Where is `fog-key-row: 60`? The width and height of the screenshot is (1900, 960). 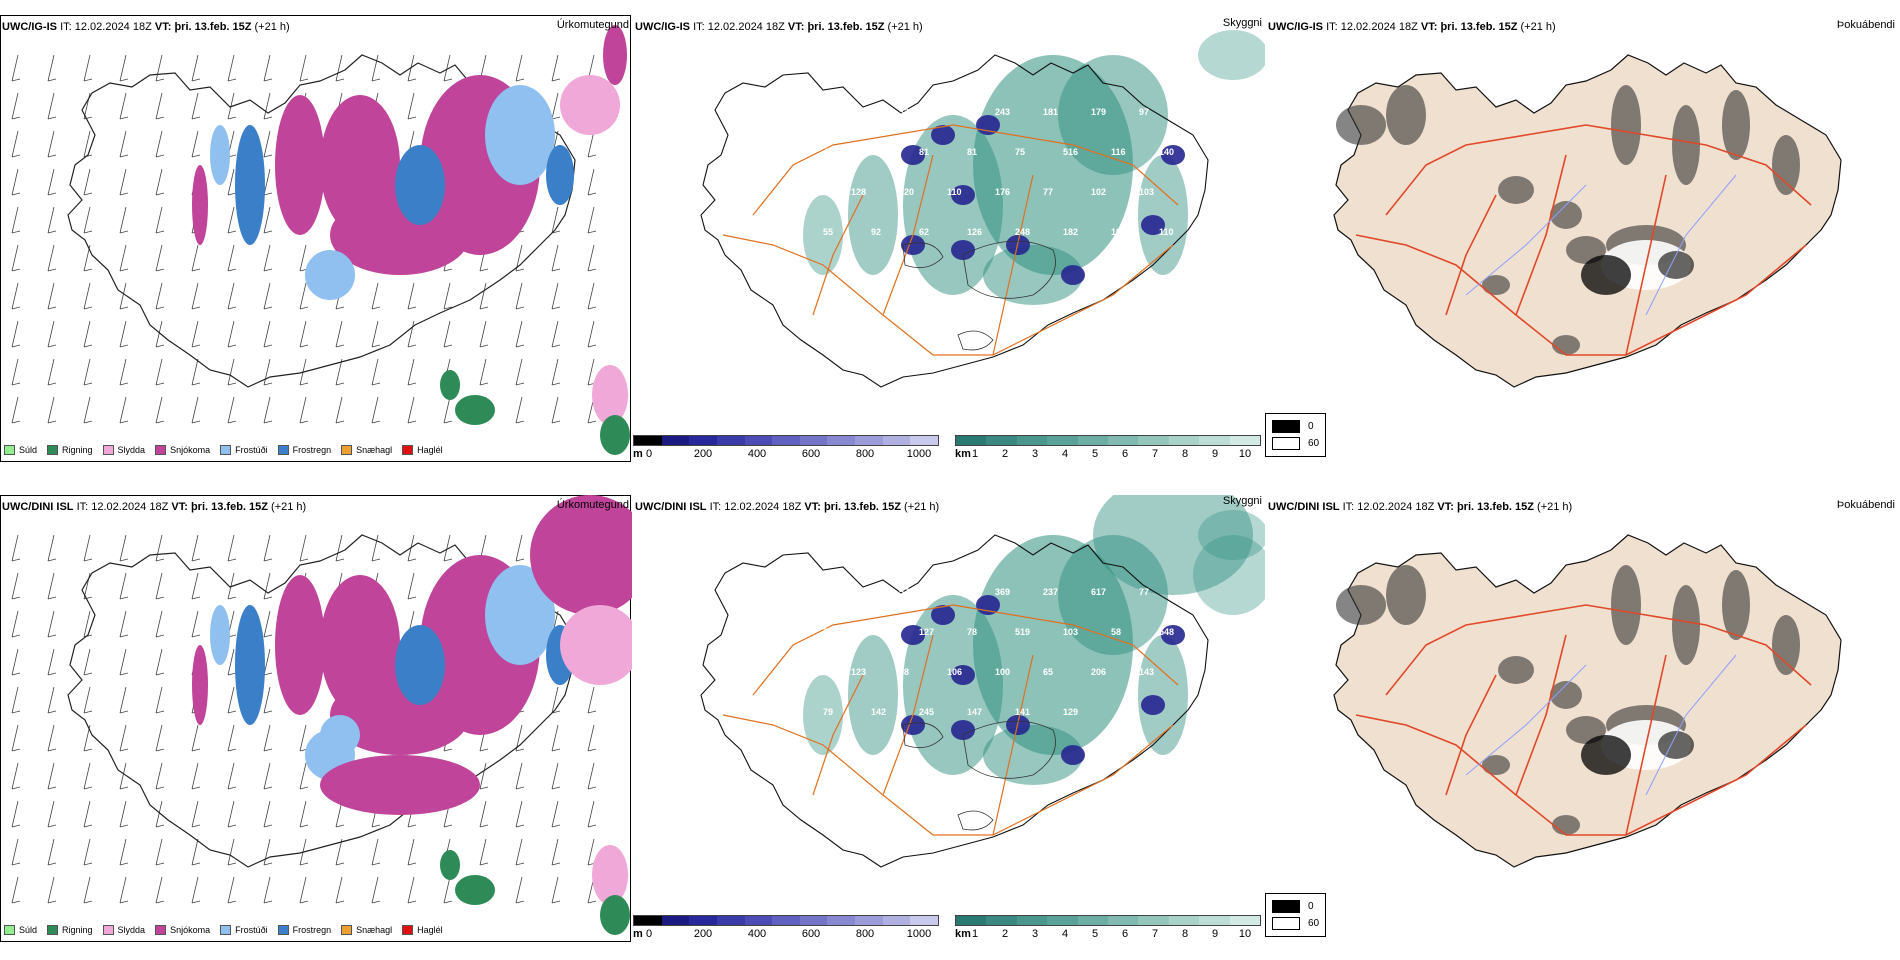 fog-key-row: 60 is located at coordinates (1295, 923).